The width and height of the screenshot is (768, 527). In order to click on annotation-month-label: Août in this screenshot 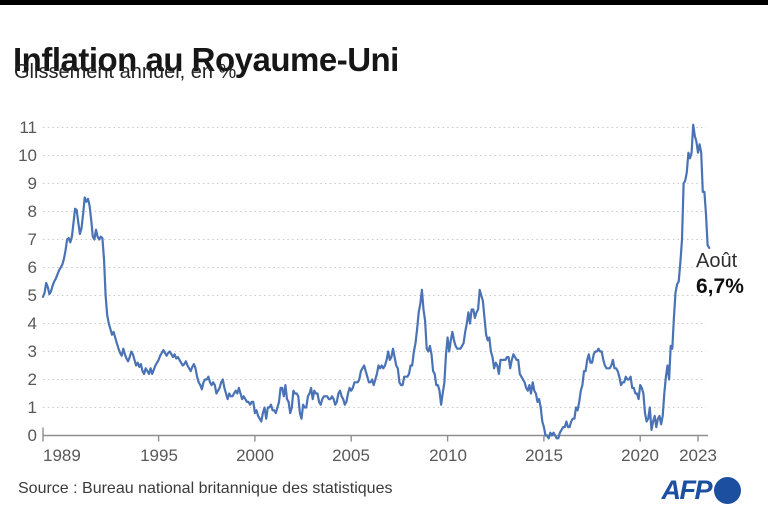, I will do `click(717, 261)`.